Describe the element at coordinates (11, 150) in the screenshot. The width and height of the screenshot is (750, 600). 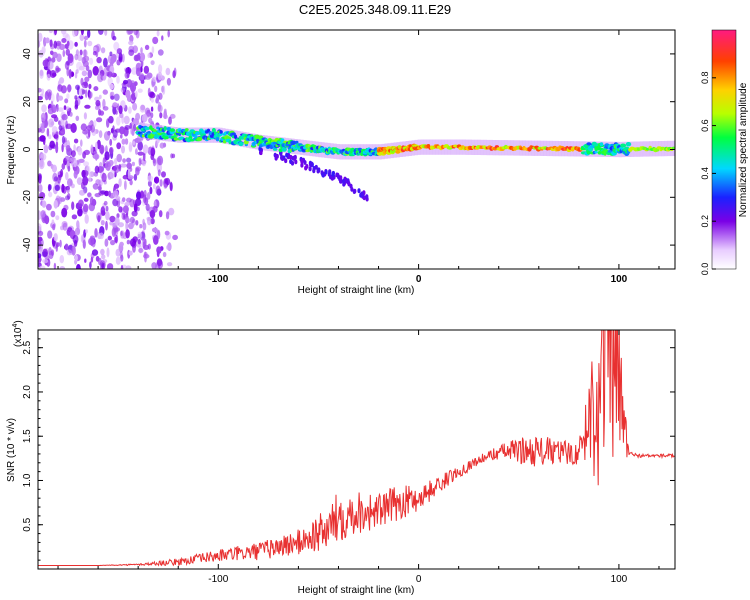
I see `spectrogram-ylabel: Frequency (Hz)` at that location.